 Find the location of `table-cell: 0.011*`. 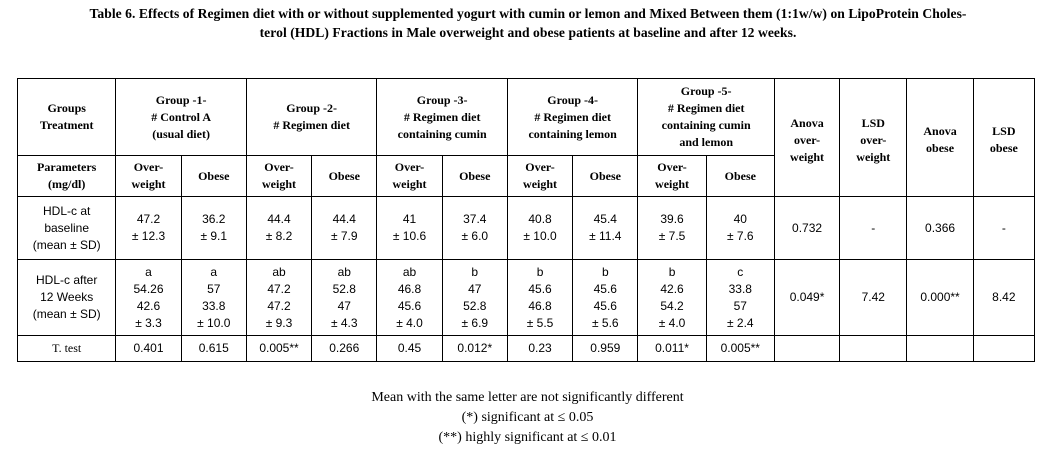

table-cell: 0.011* is located at coordinates (672, 348).